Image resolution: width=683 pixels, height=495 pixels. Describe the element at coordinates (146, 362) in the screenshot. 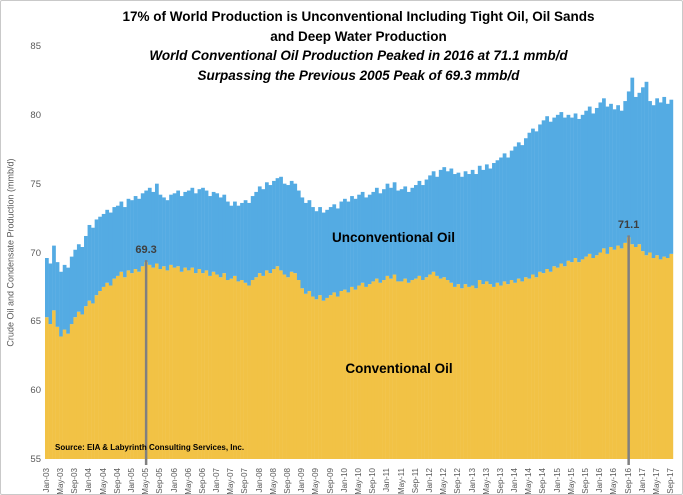

I see `annotation-line` at that location.